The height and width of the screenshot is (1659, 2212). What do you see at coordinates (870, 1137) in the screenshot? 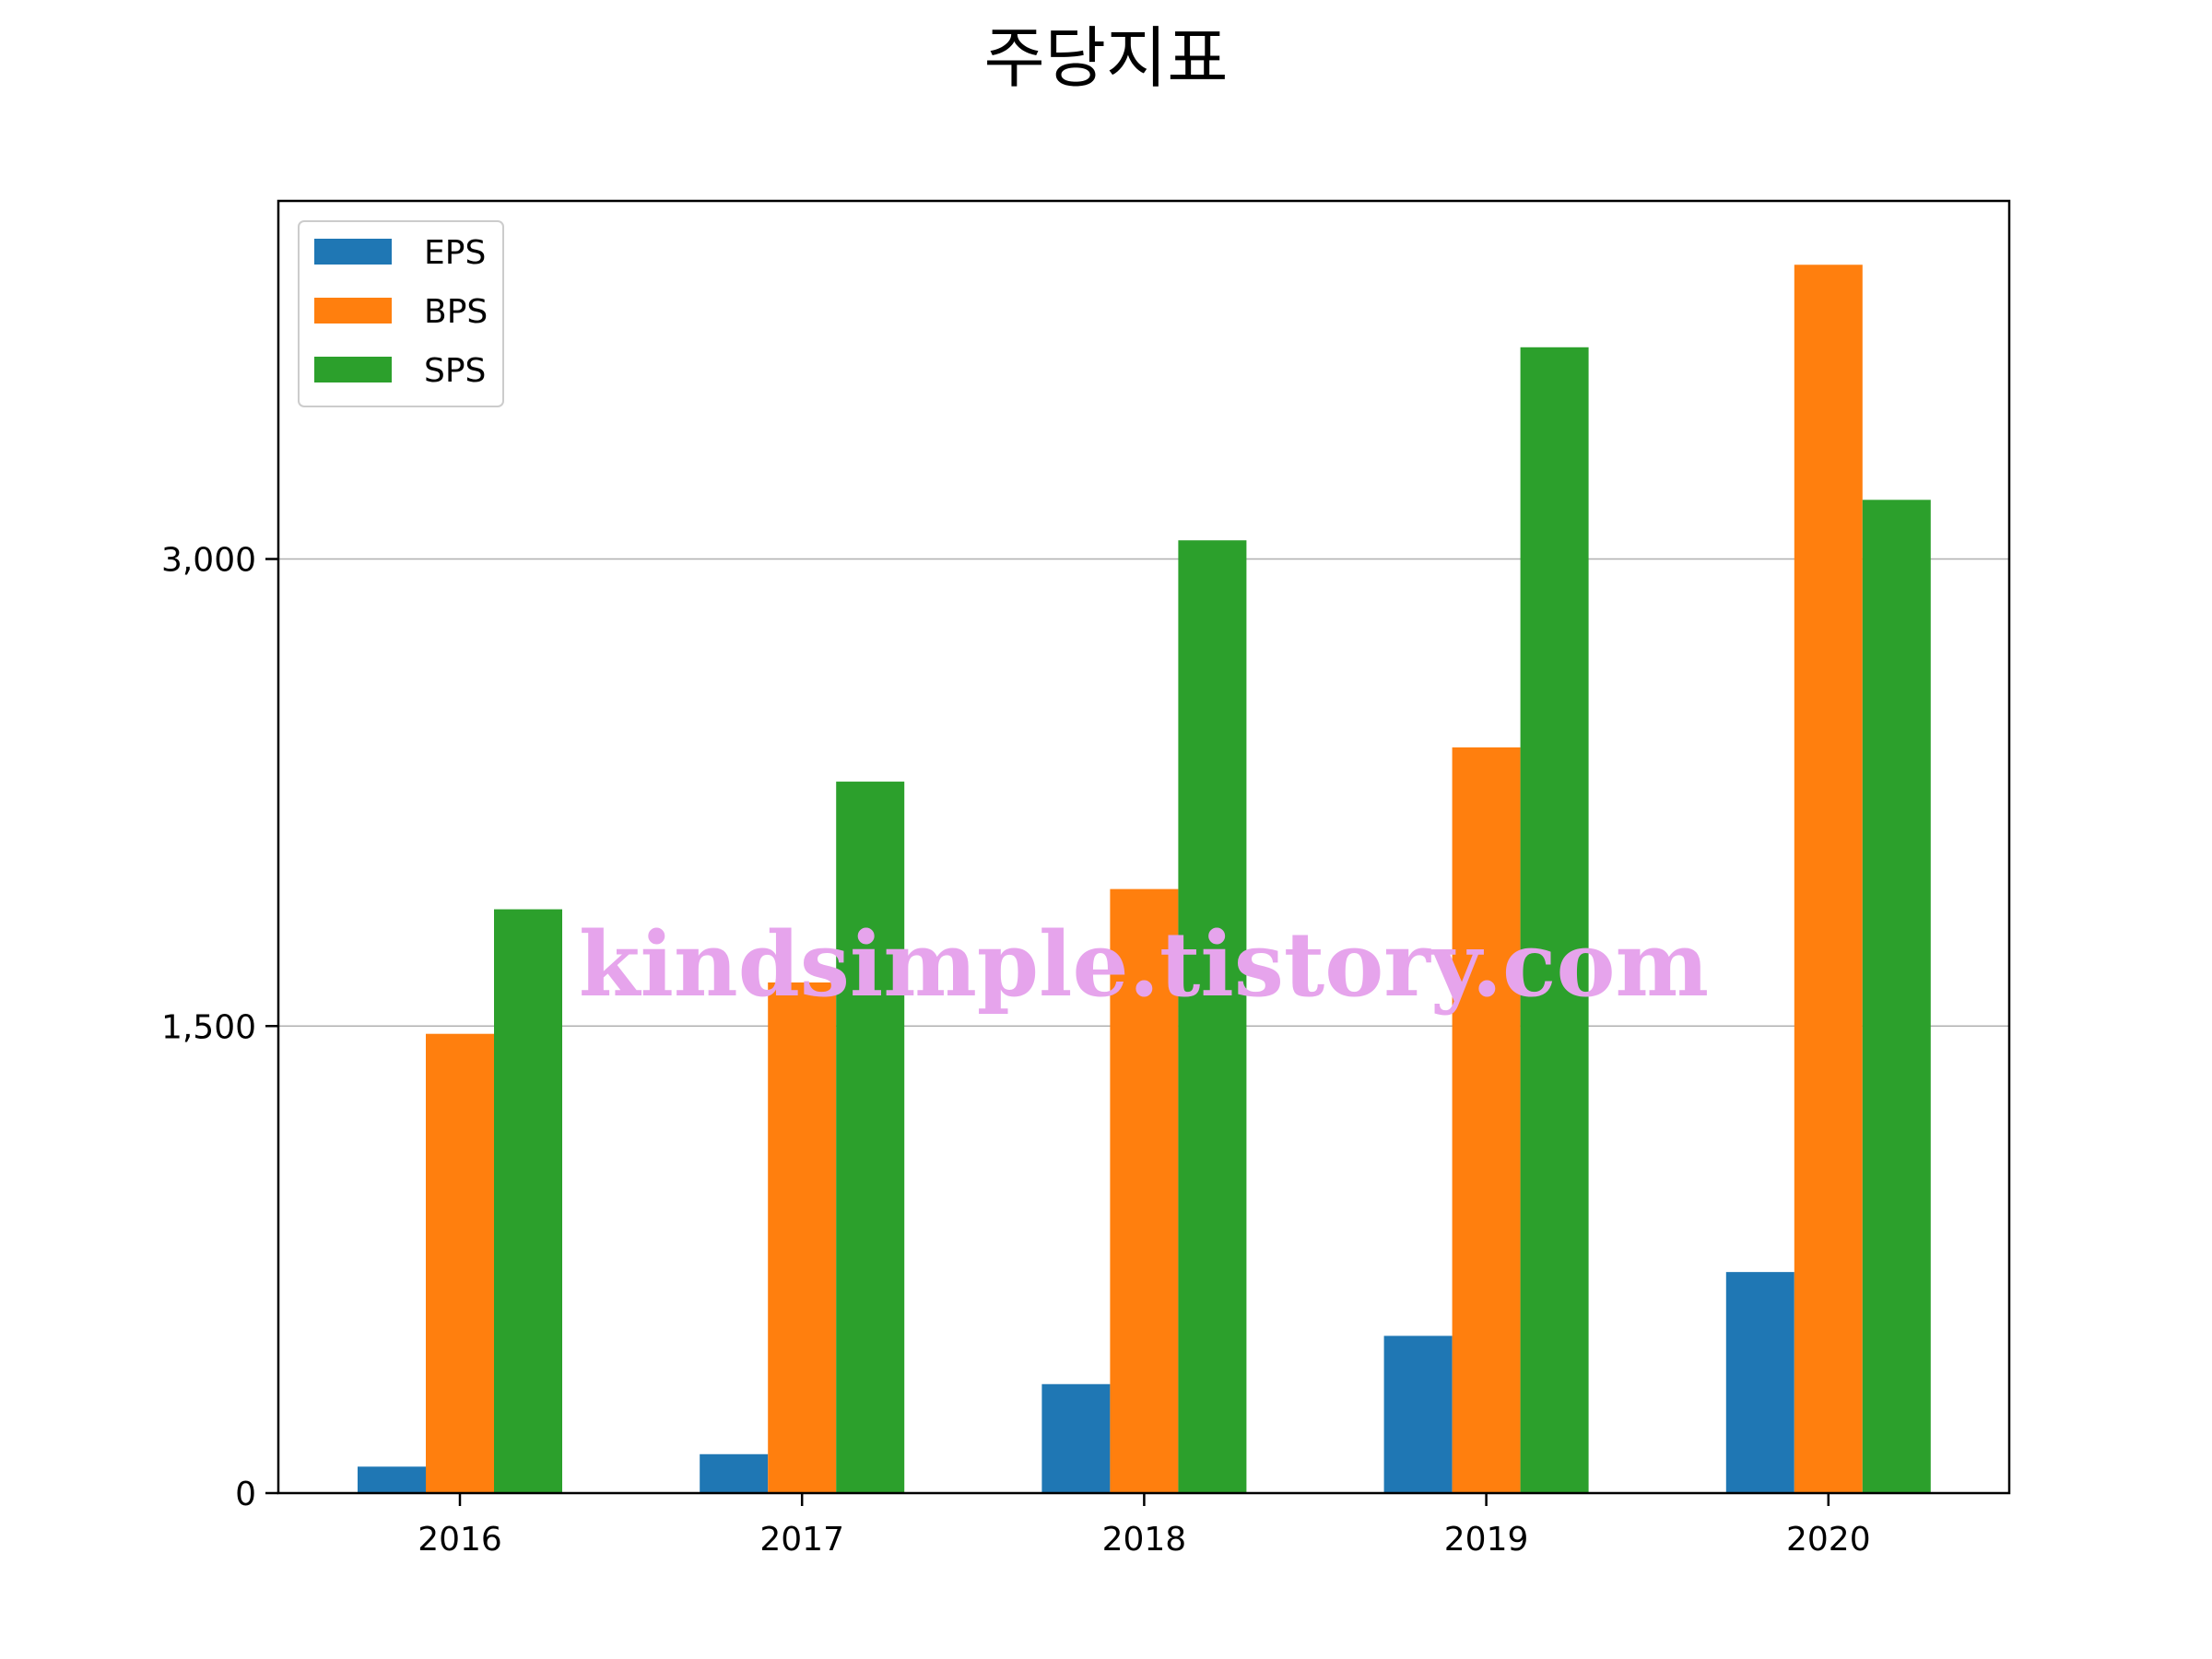
I see `bar-sps-2017` at bounding box center [870, 1137].